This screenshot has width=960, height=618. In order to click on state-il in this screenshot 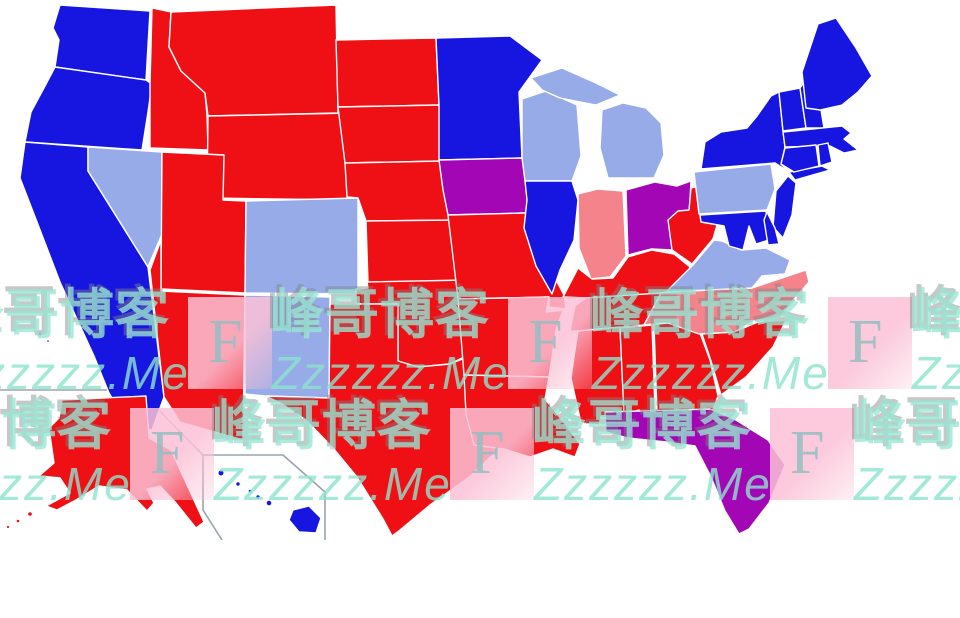, I will do `click(551, 237)`.